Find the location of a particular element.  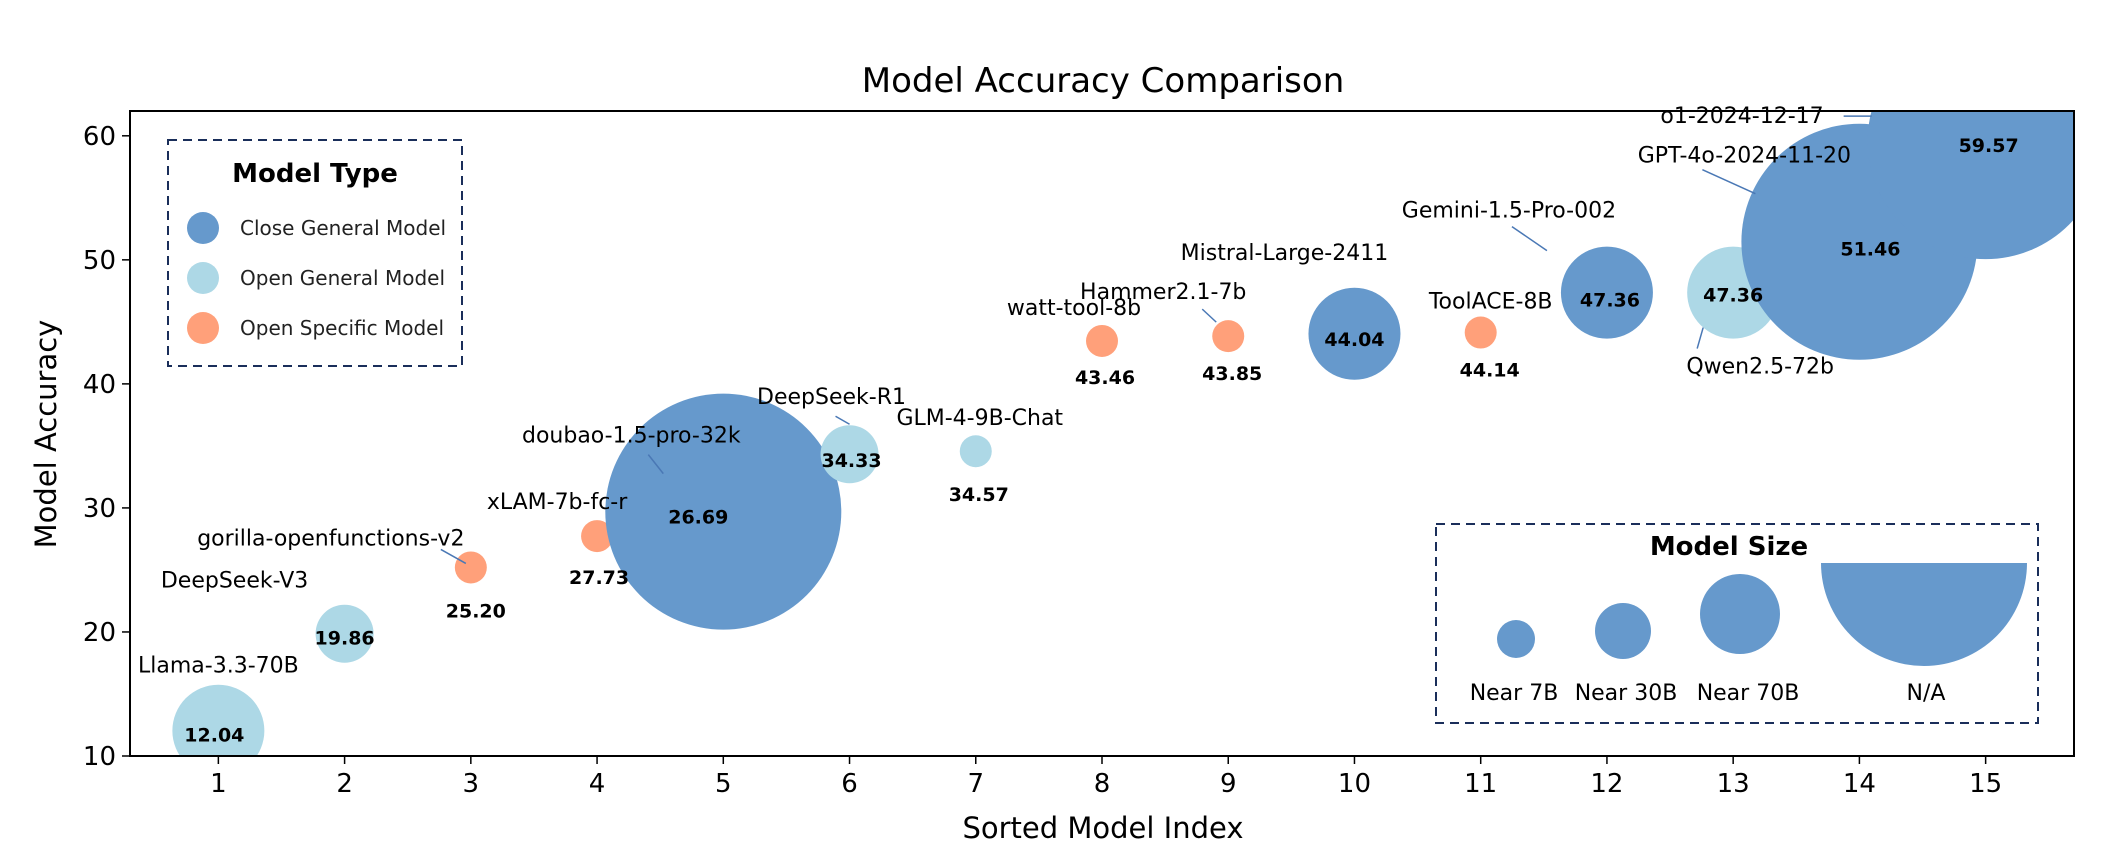

legend-size-label-na: N/A is located at coordinates (1926, 693).